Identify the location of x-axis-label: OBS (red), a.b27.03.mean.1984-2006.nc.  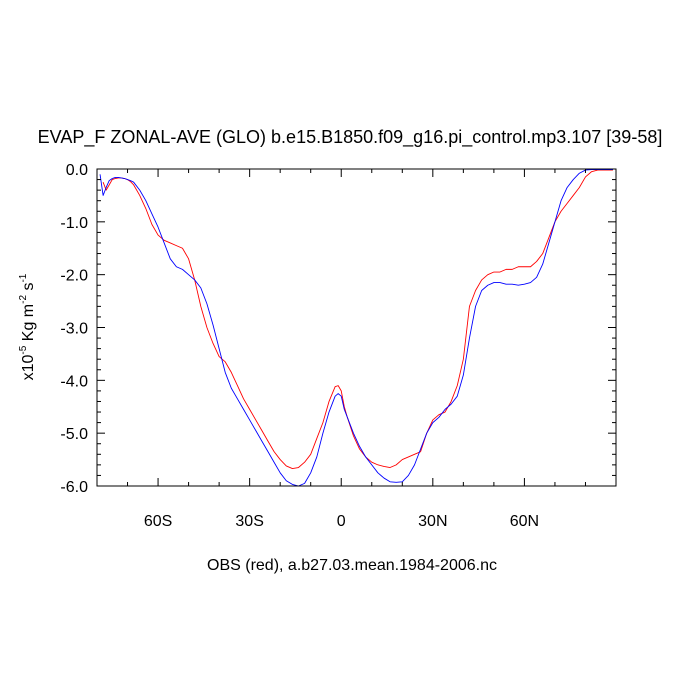
(352, 565).